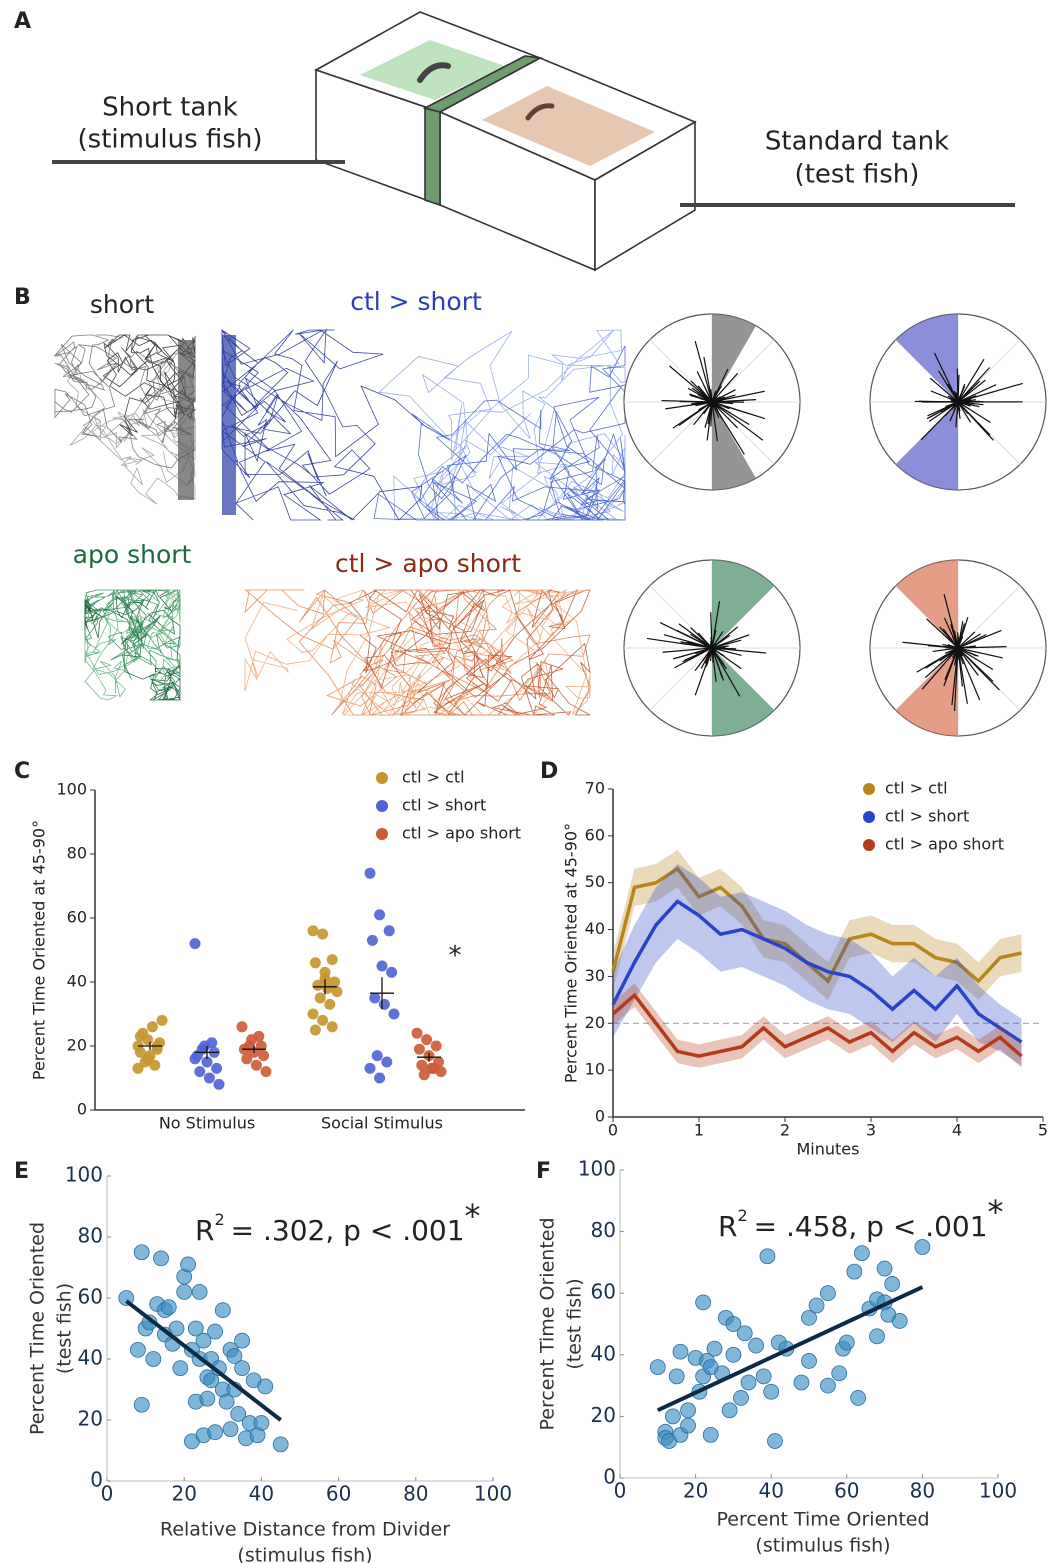  What do you see at coordinates (816, 925) in the screenshot?
I see `line` at bounding box center [816, 925].